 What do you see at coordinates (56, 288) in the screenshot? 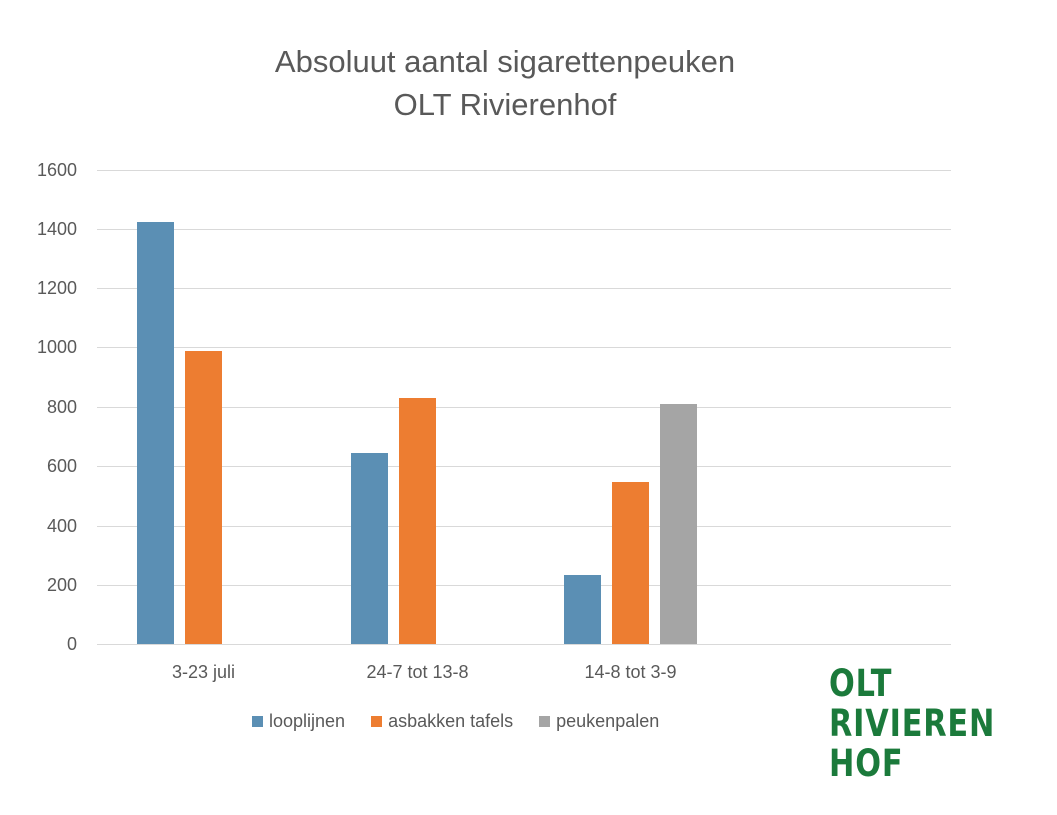
I see `y-tick: 1200` at bounding box center [56, 288].